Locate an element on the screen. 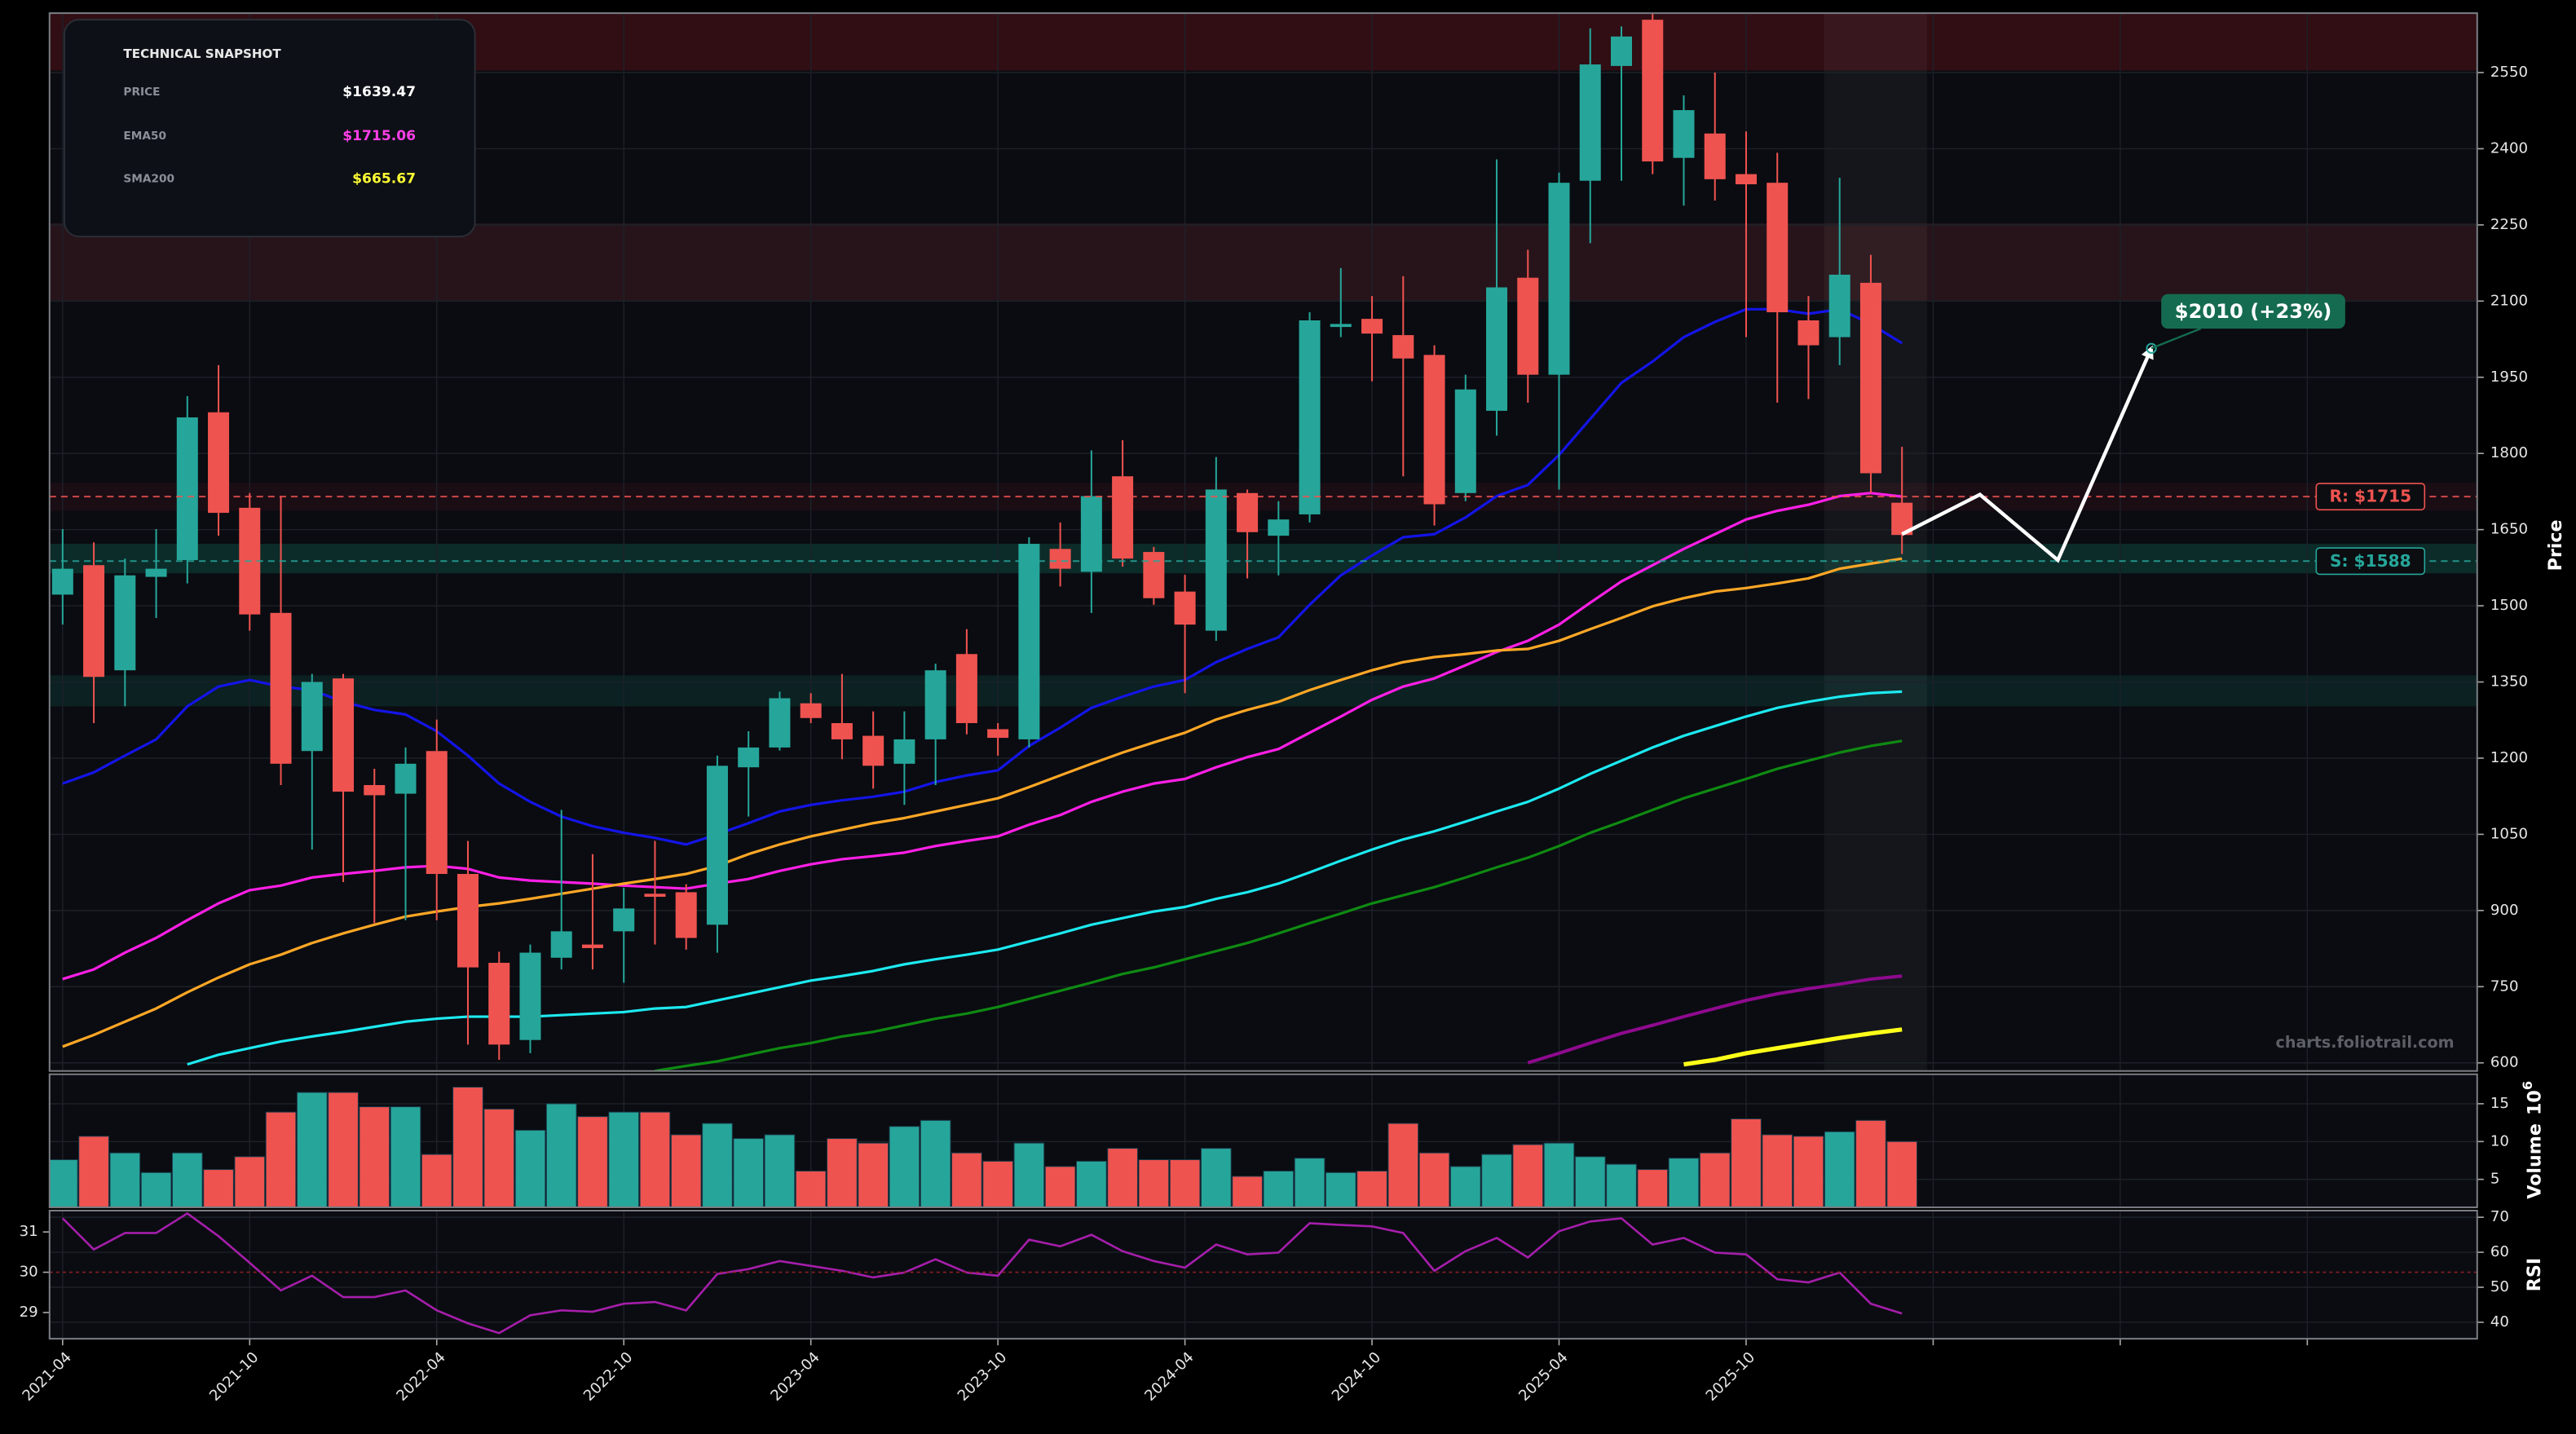 The width and height of the screenshot is (2576, 1434). y-tick-label: 2250 is located at coordinates (2509, 225).